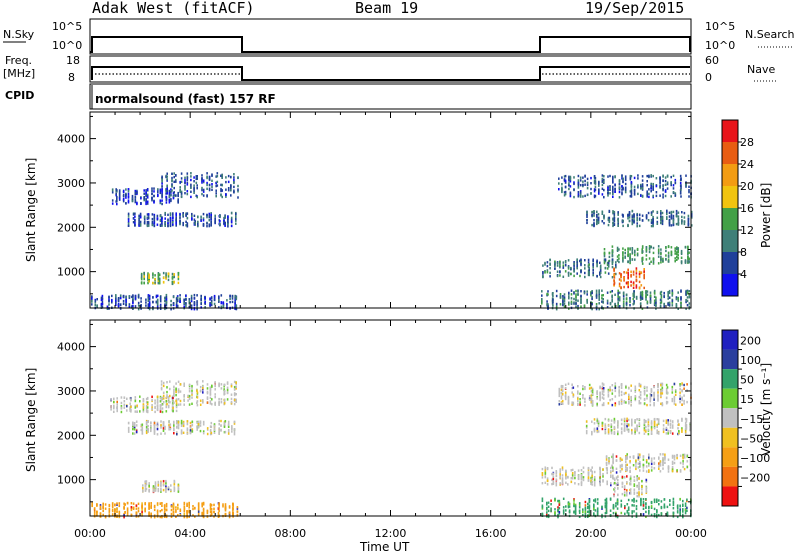 This screenshot has width=800, height=558. I want to click on date-title: 19/Sep/2015, so click(634, 8).